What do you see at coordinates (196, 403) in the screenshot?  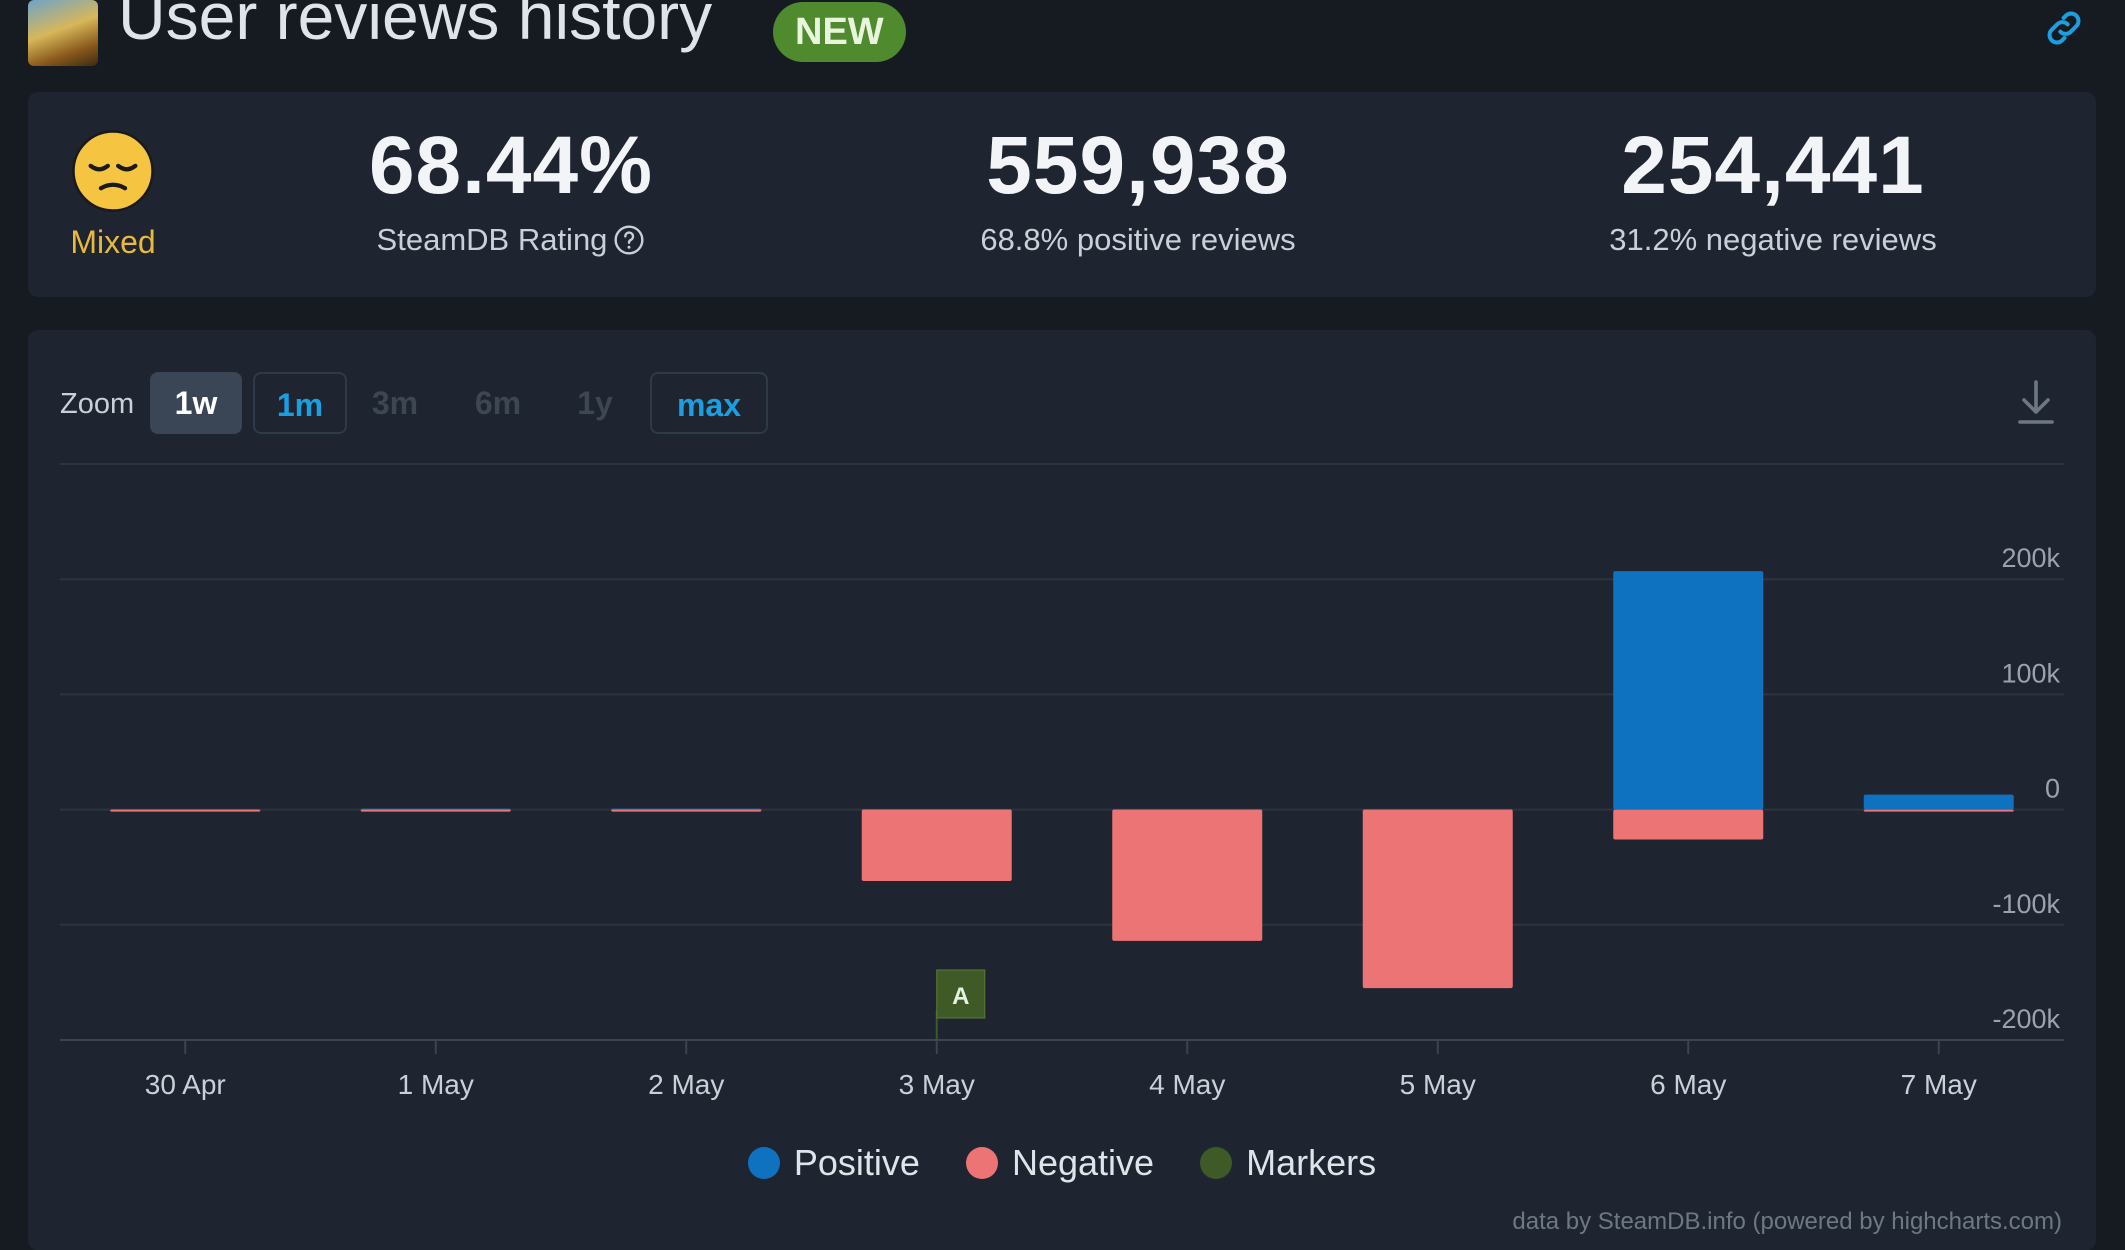 I see `zoom-button-1w: 1w` at bounding box center [196, 403].